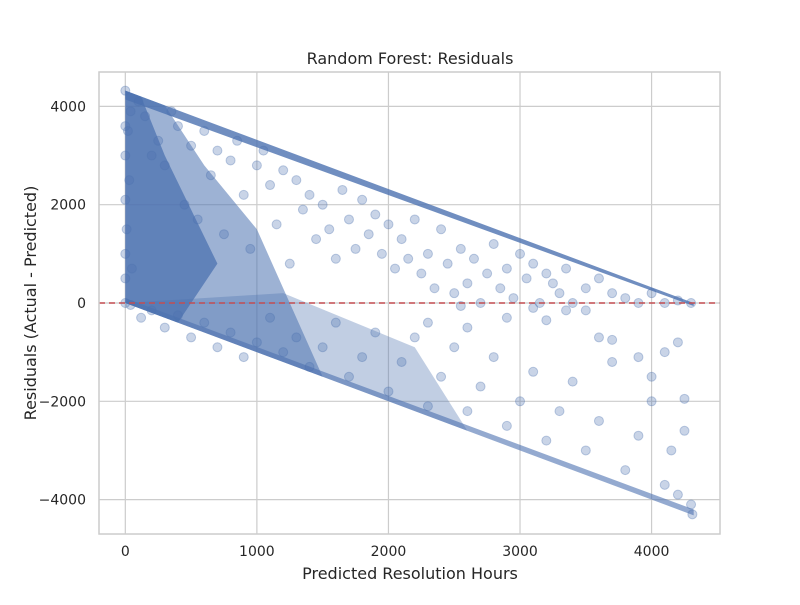 This screenshot has width=800, height=605. What do you see at coordinates (171, 206) in the screenshot?
I see `densest-region` at bounding box center [171, 206].